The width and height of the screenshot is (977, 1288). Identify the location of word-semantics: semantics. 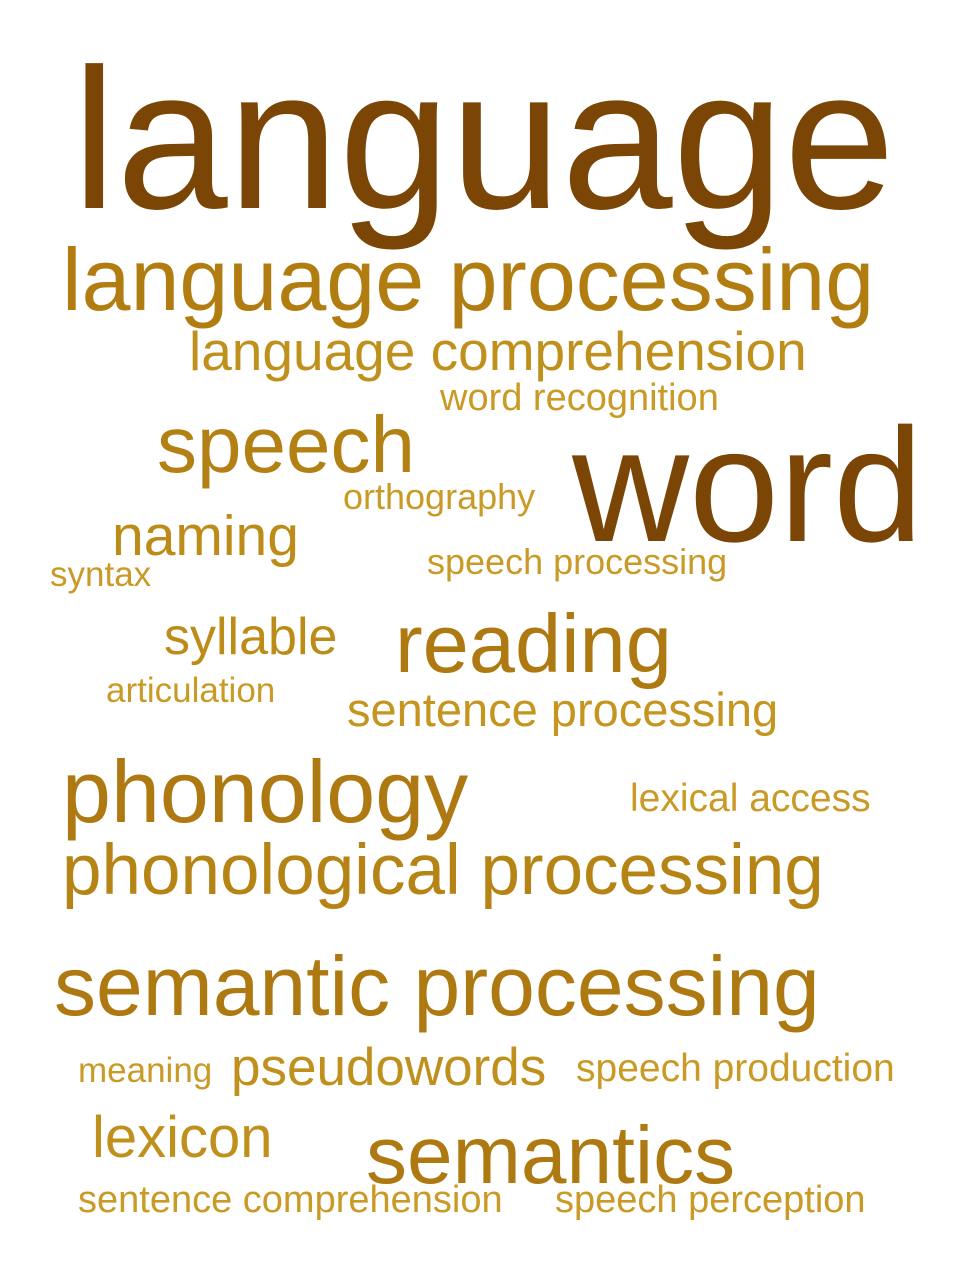
(551, 1155).